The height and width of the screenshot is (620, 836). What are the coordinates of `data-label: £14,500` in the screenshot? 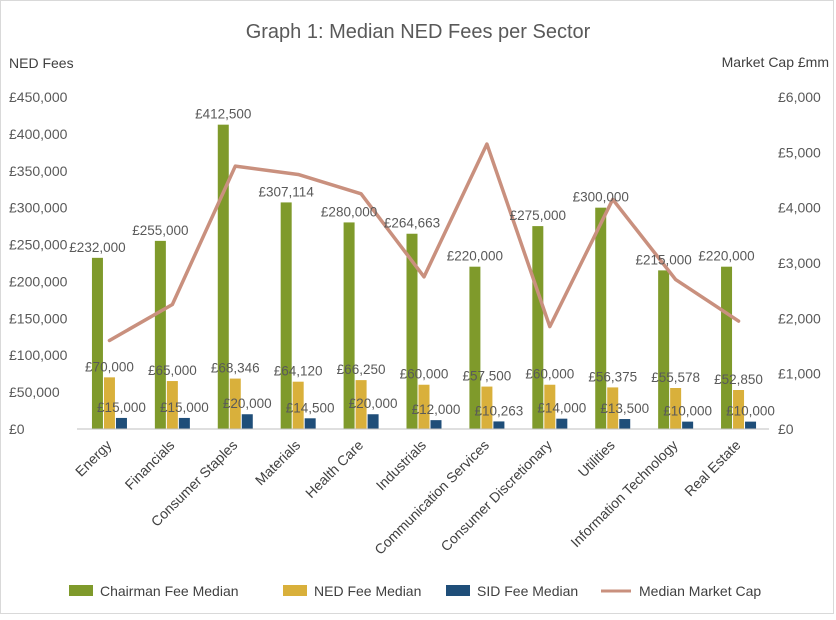 It's located at (310, 407).